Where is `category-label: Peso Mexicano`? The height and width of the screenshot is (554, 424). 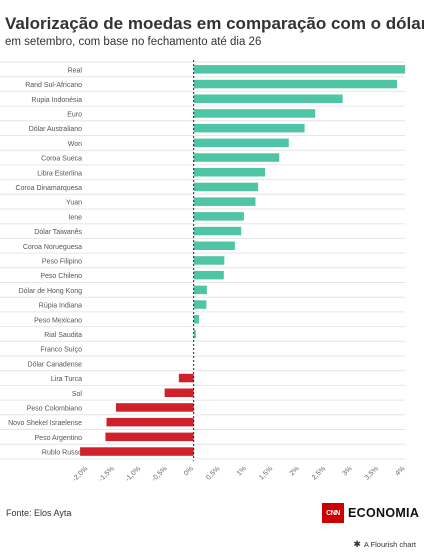 category-label: Peso Mexicano is located at coordinates (58, 320).